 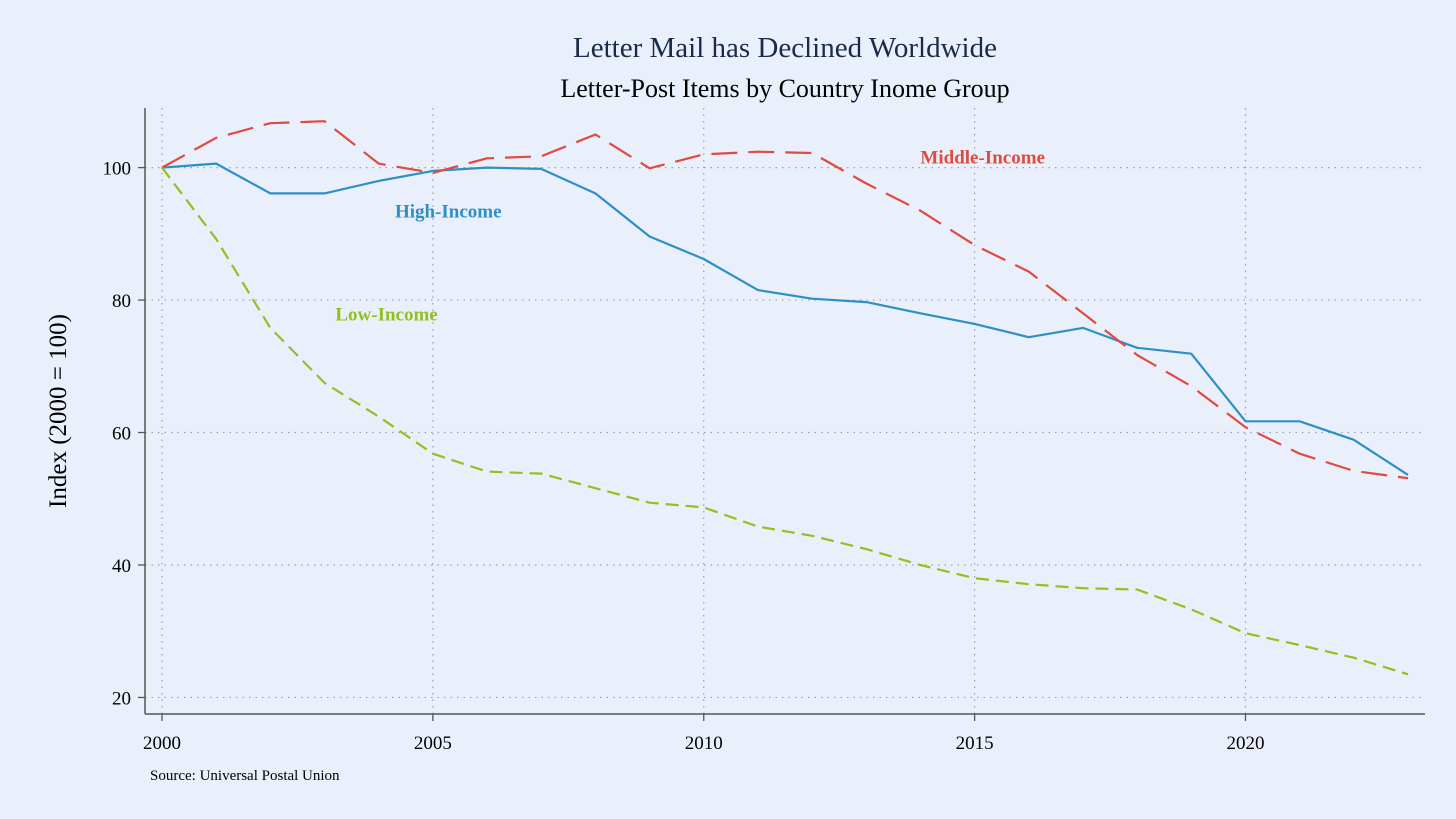 I want to click on x-tick-label-2010: 2010, so click(x=704, y=743).